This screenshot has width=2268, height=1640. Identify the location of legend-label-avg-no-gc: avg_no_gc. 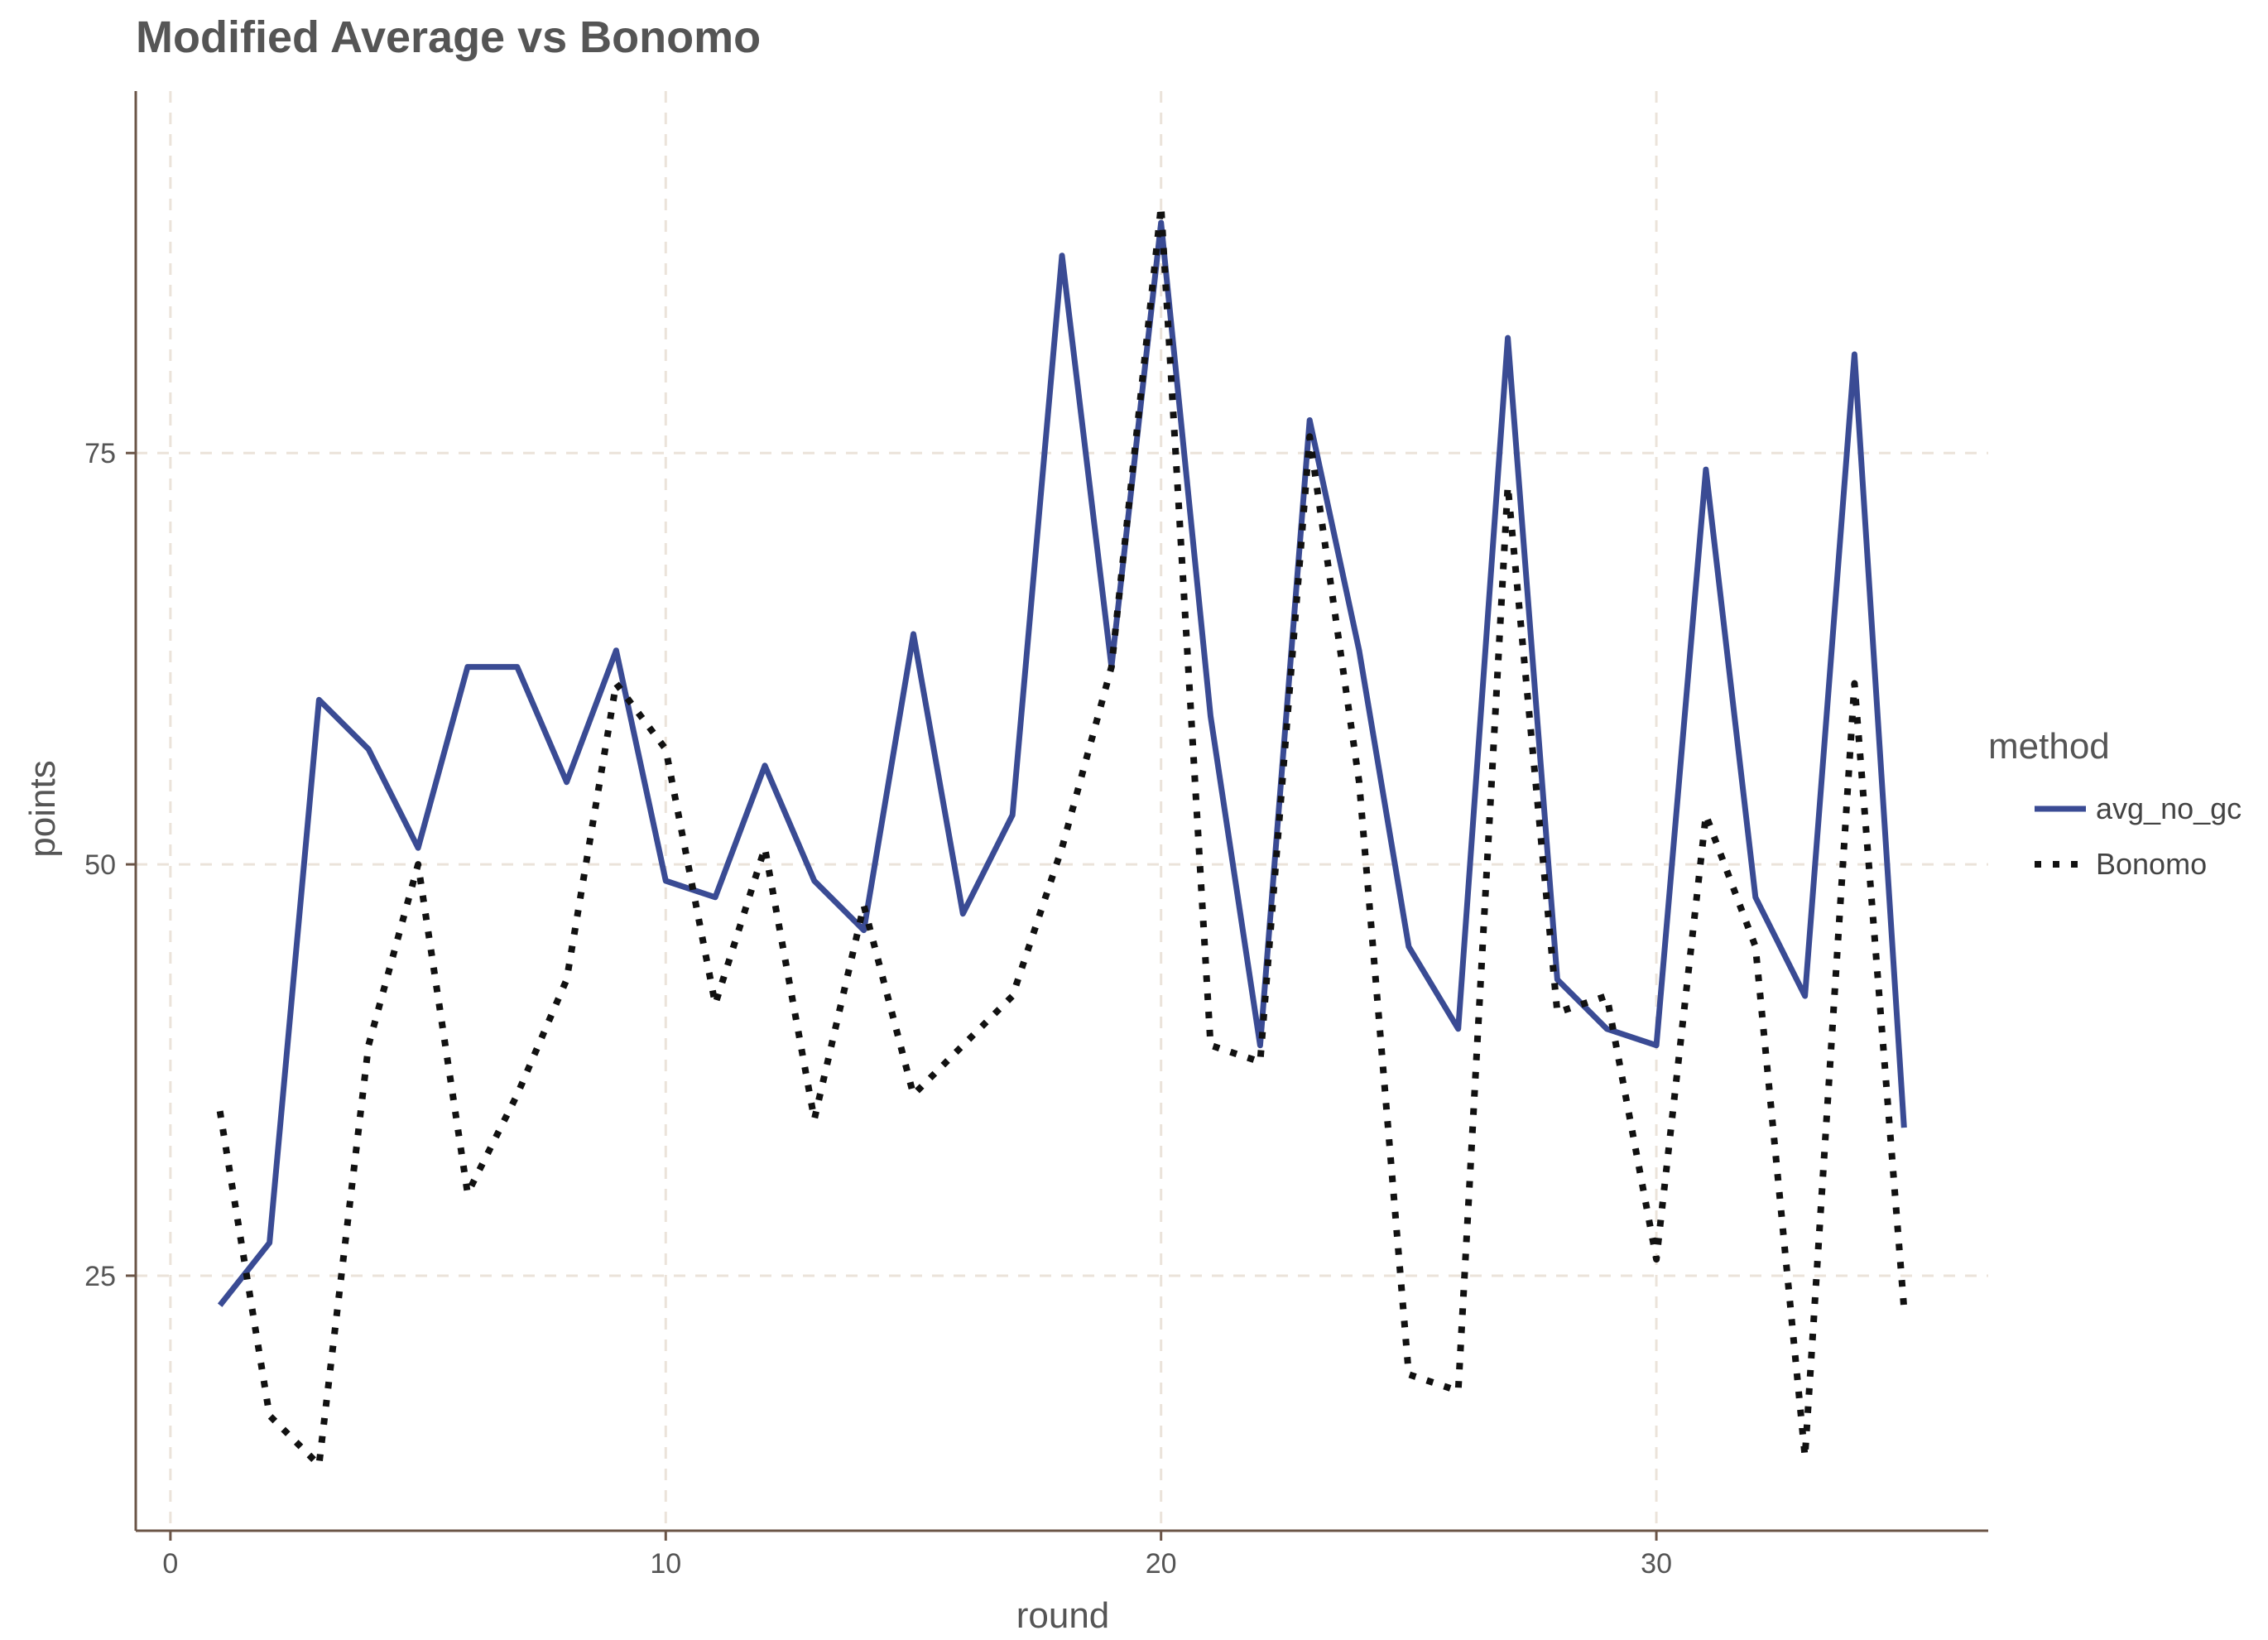
(2169, 808).